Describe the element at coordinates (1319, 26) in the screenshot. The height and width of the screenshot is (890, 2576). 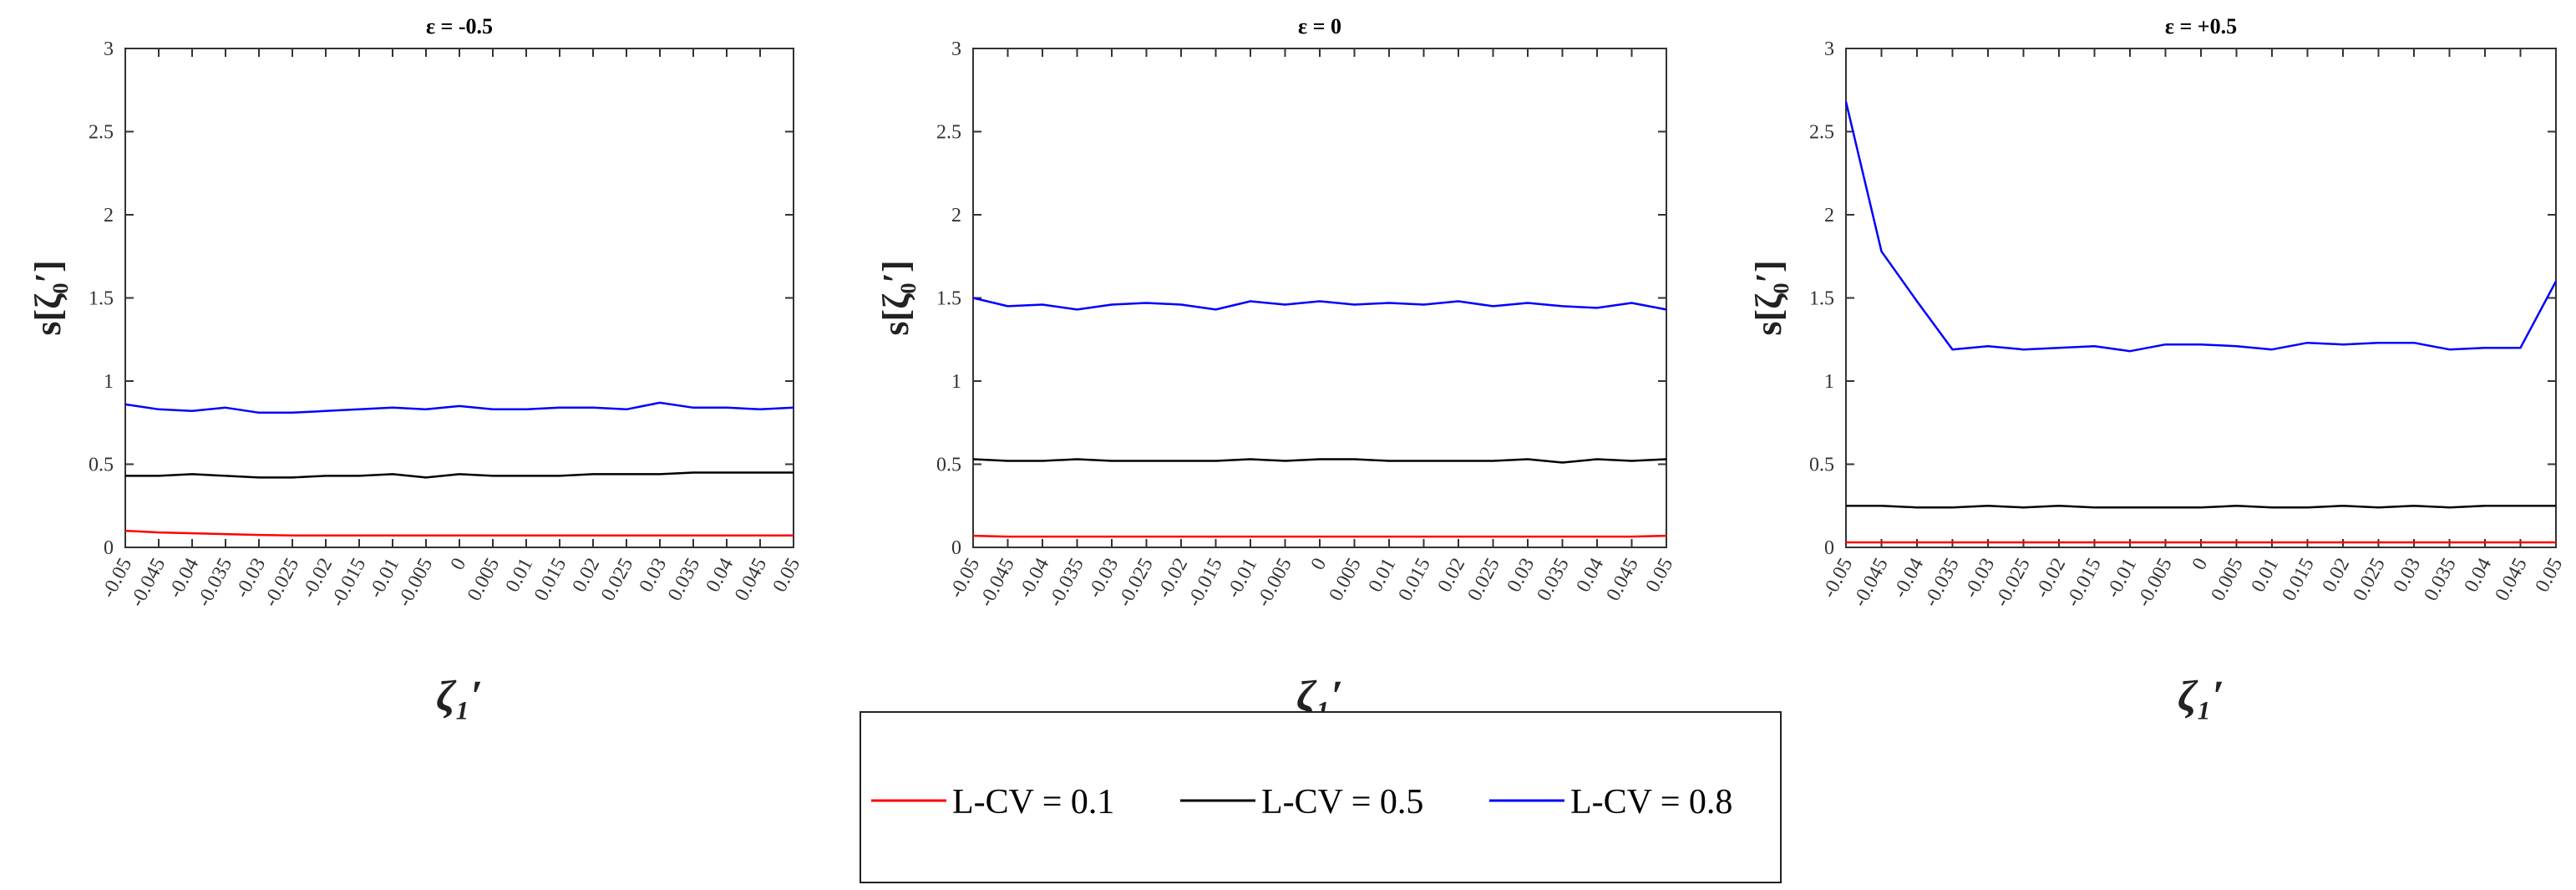
I see `panel-title: ε = 0` at that location.